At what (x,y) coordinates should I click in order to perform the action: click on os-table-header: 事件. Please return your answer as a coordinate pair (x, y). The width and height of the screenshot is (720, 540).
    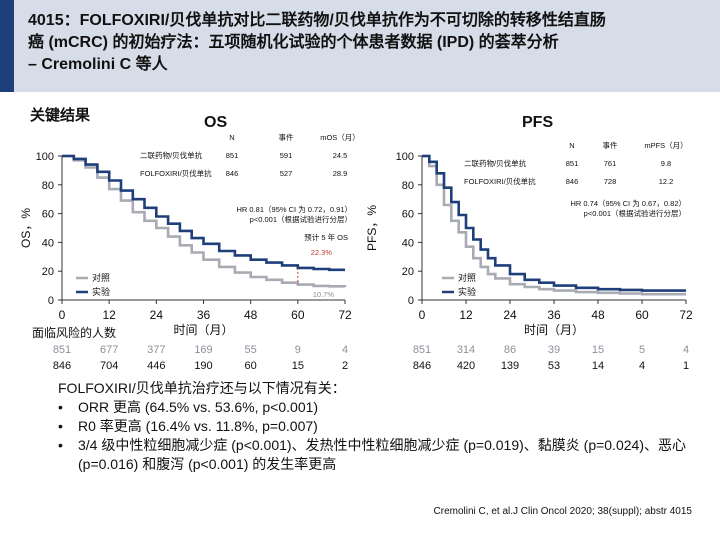
    Looking at the image, I should click on (286, 137).